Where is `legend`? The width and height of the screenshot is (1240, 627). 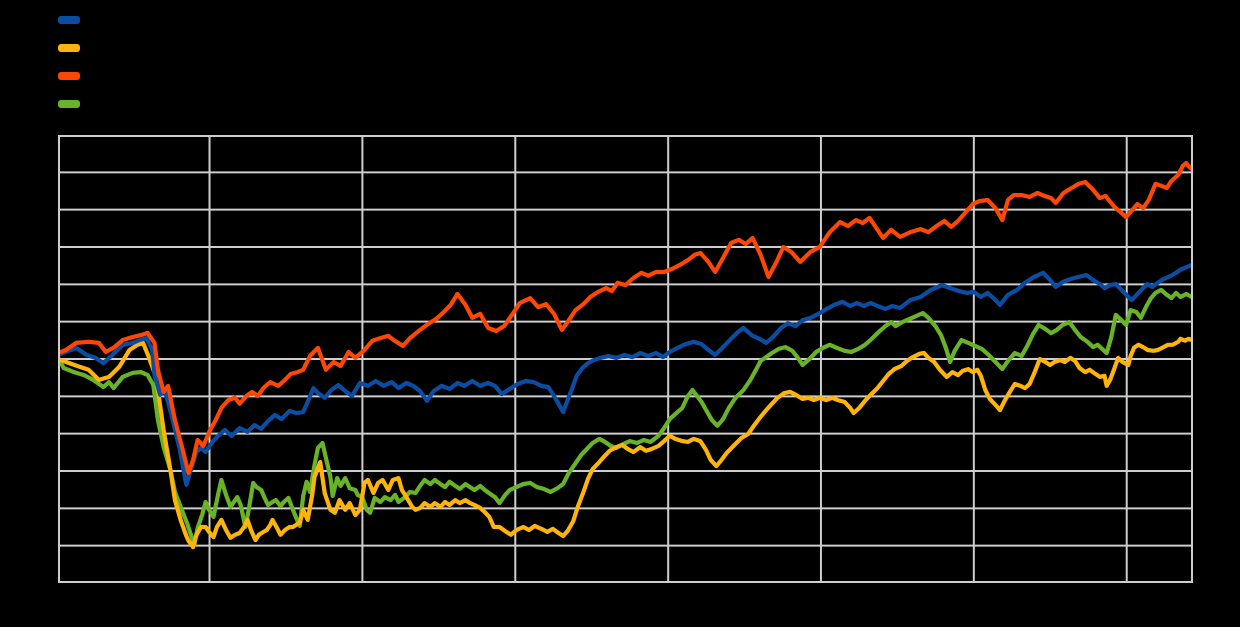 legend is located at coordinates (74, 62).